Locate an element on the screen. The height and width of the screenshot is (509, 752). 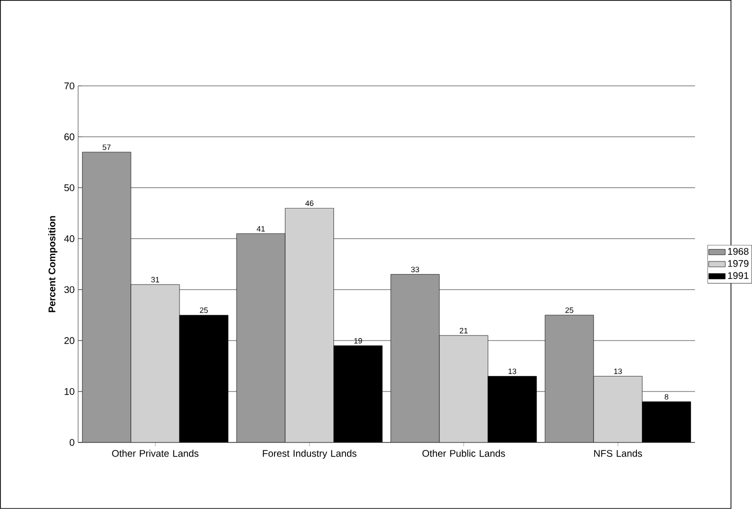
y-tick-label: 0 is located at coordinates (72, 442).